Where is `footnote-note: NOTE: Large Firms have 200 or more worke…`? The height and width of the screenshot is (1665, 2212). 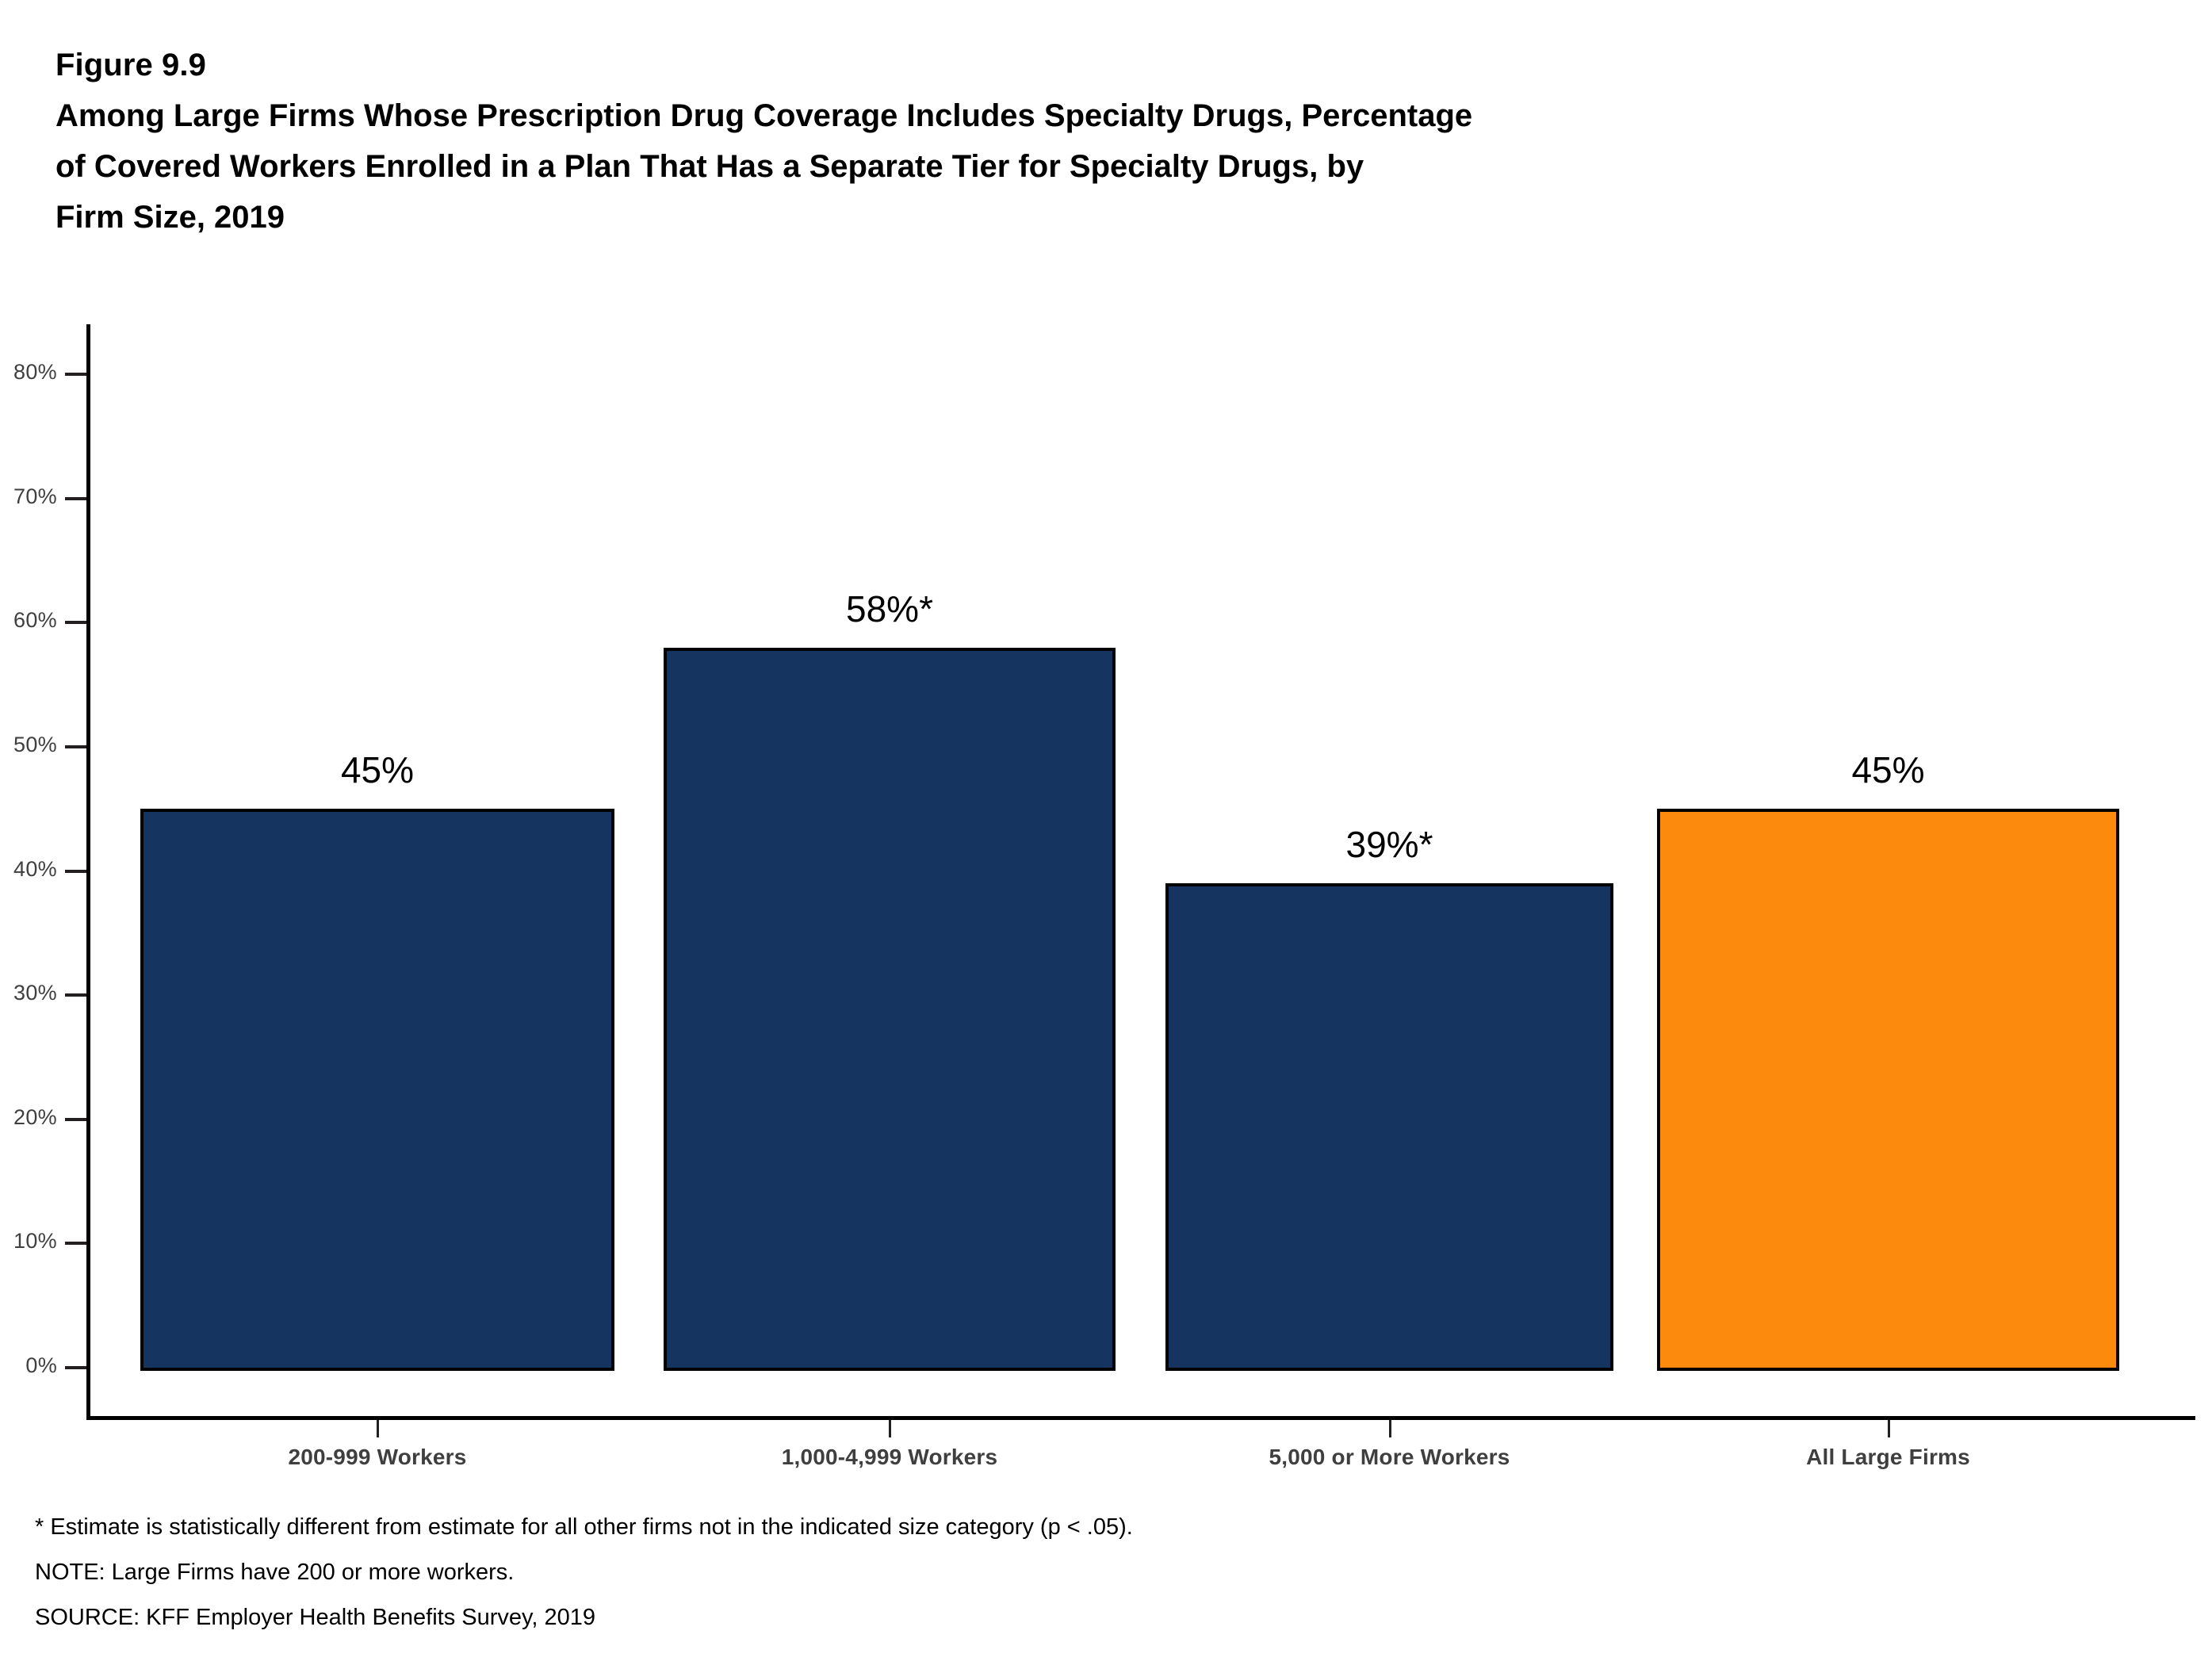 footnote-note: NOTE: Large Firms have 200 or more worke… is located at coordinates (275, 1572).